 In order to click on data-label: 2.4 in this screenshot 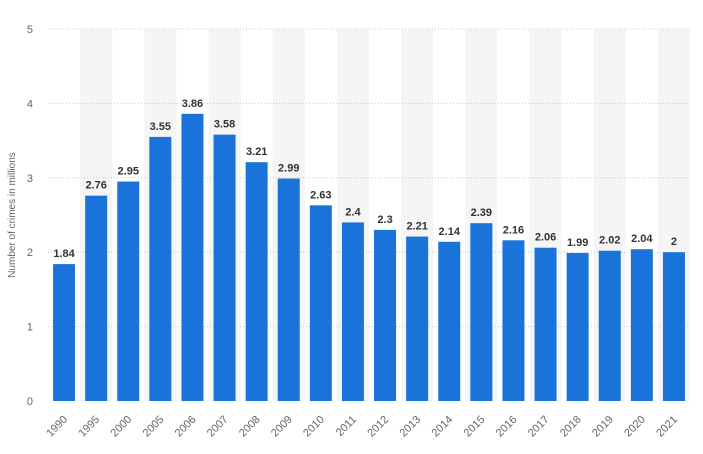, I will do `click(353, 212)`.